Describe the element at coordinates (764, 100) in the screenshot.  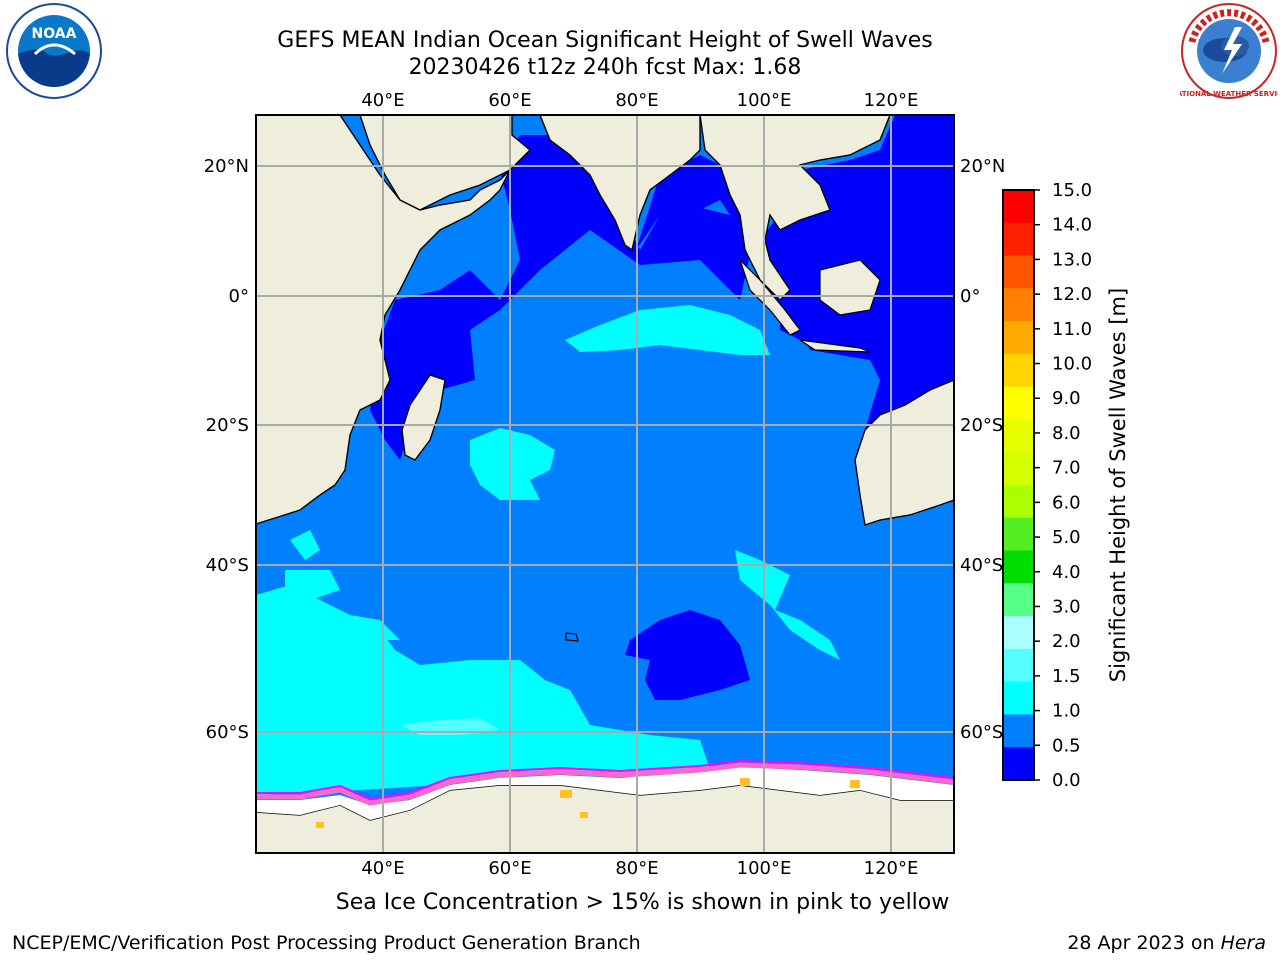
I see `lon-label-top: 100°E` at that location.